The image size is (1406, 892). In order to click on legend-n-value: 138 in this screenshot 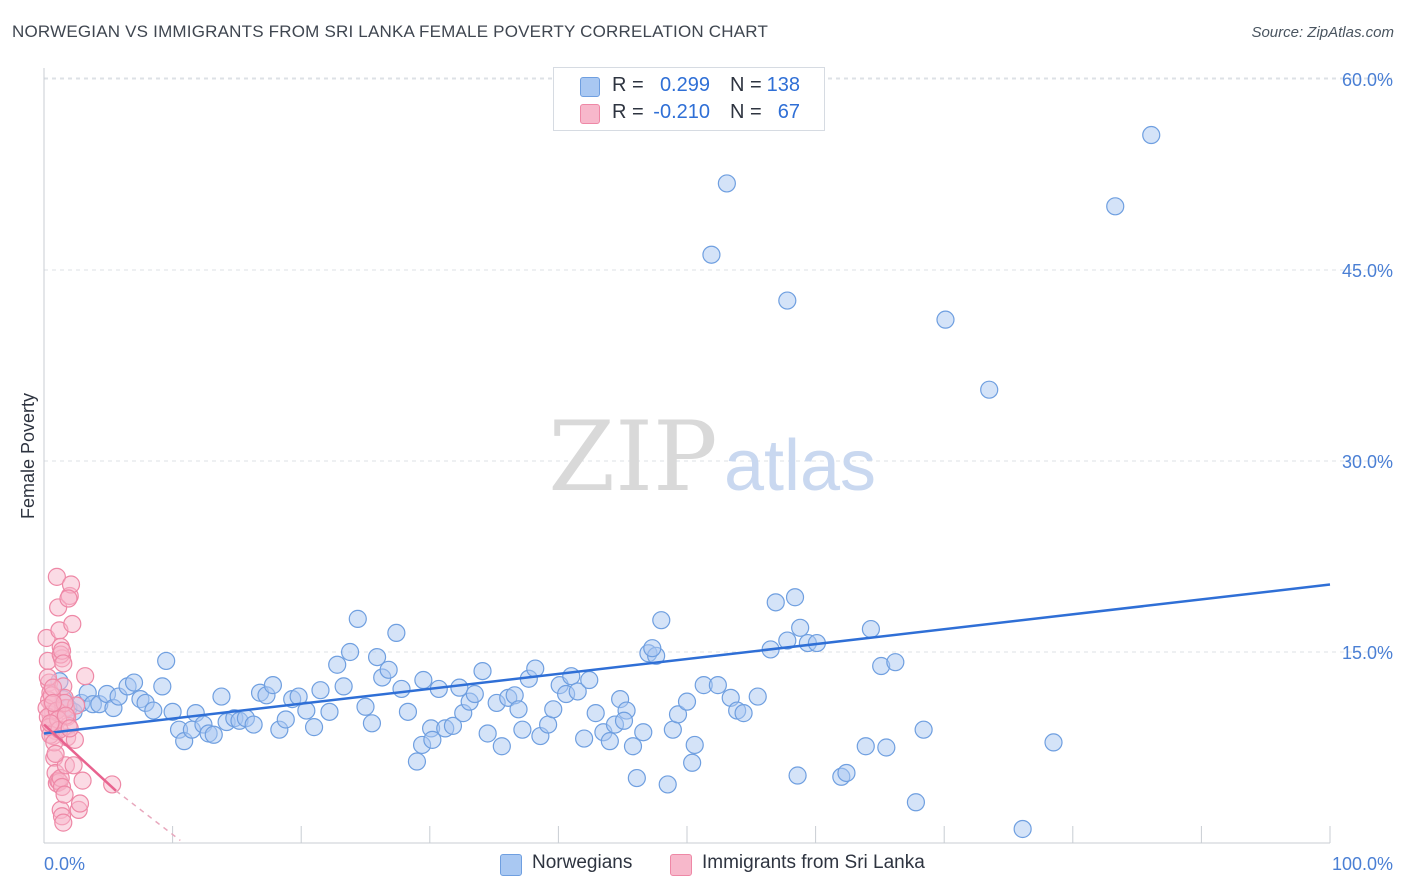, I will do `click(783, 85)`.